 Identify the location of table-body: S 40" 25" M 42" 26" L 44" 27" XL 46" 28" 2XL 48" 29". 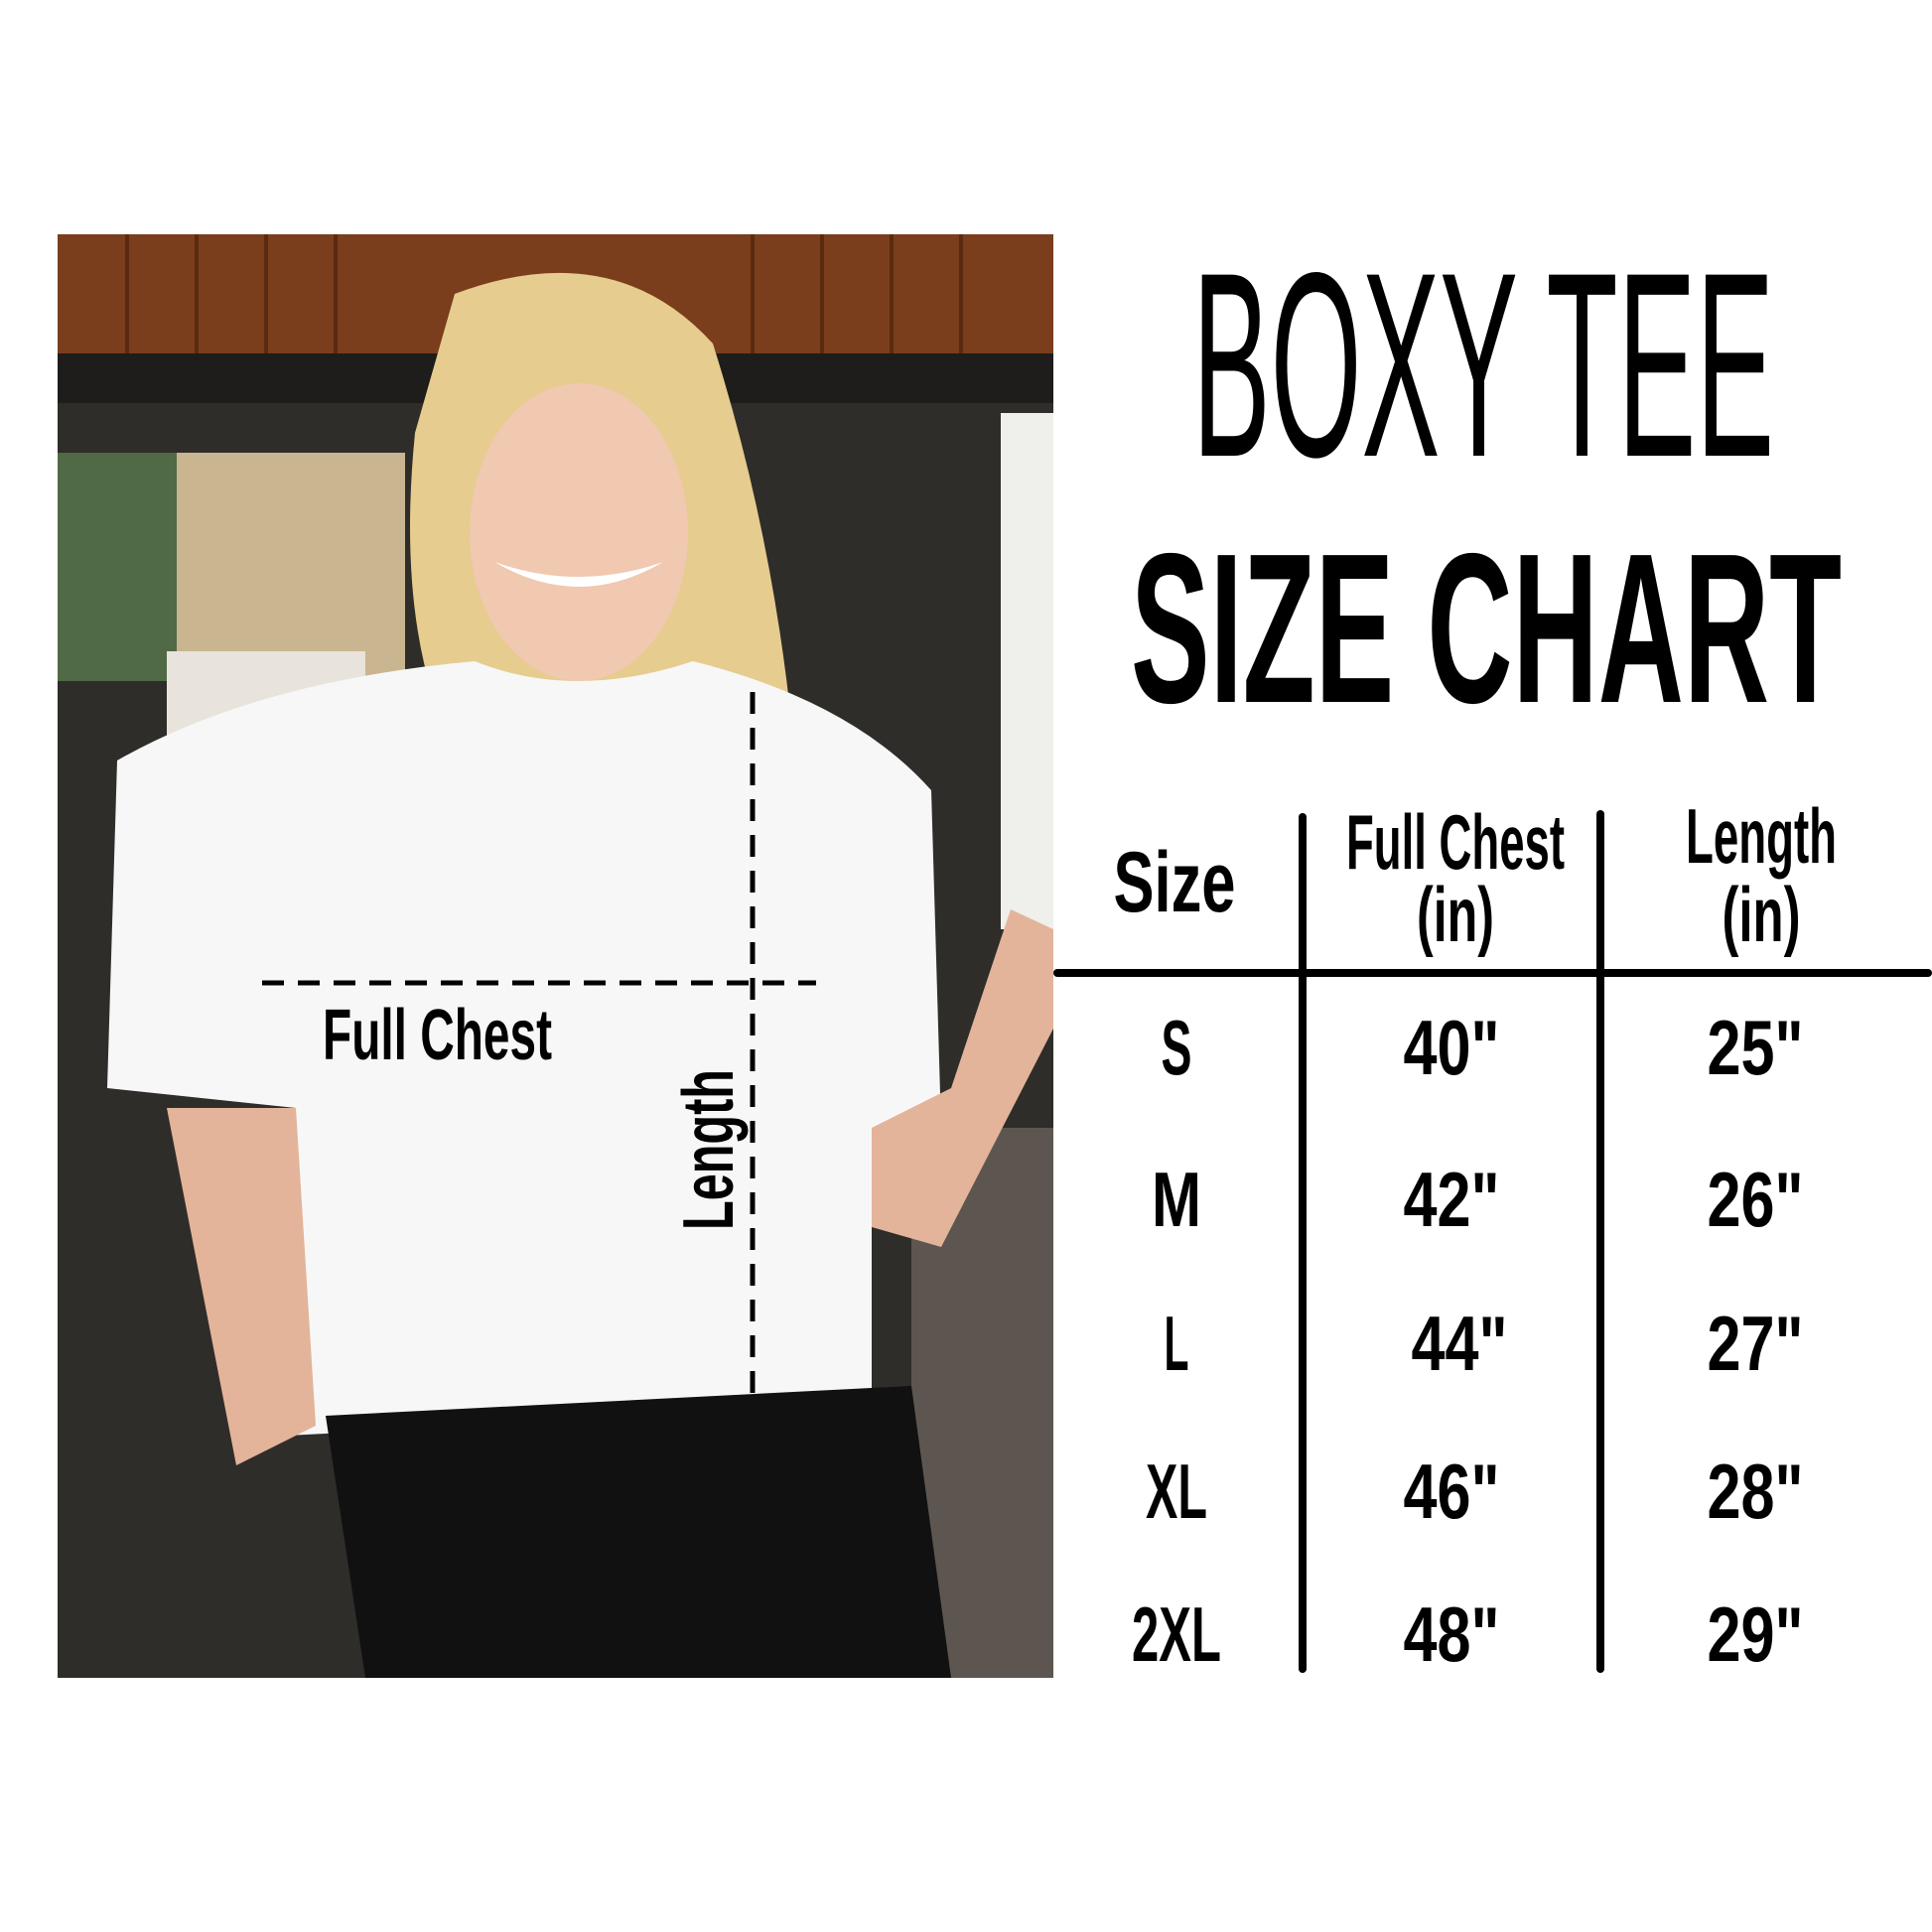
(1468, 1341).